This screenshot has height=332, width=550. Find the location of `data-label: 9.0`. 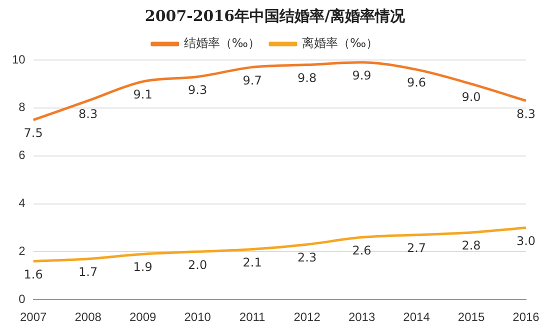

data-label: 9.0 is located at coordinates (471, 97).